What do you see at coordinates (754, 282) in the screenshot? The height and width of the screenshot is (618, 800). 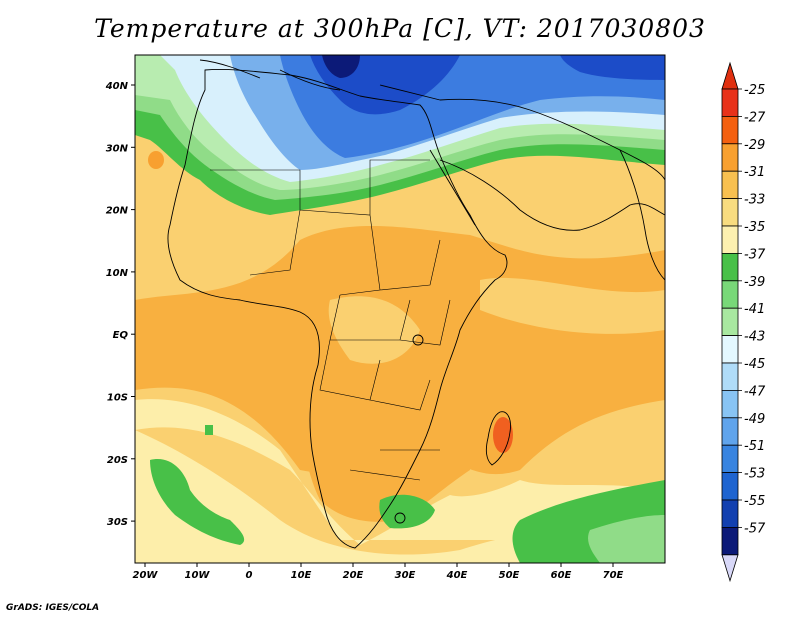 I see `legend-label: -39` at bounding box center [754, 282].